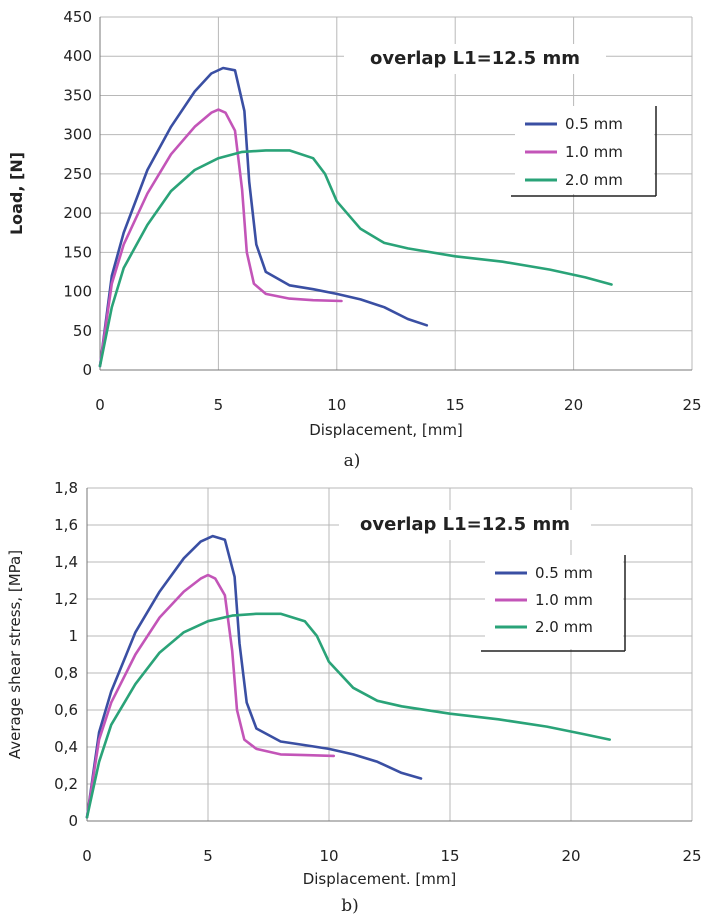 This screenshot has height=915, width=708. I want to click on y-tick-label: 450, so click(77, 17).